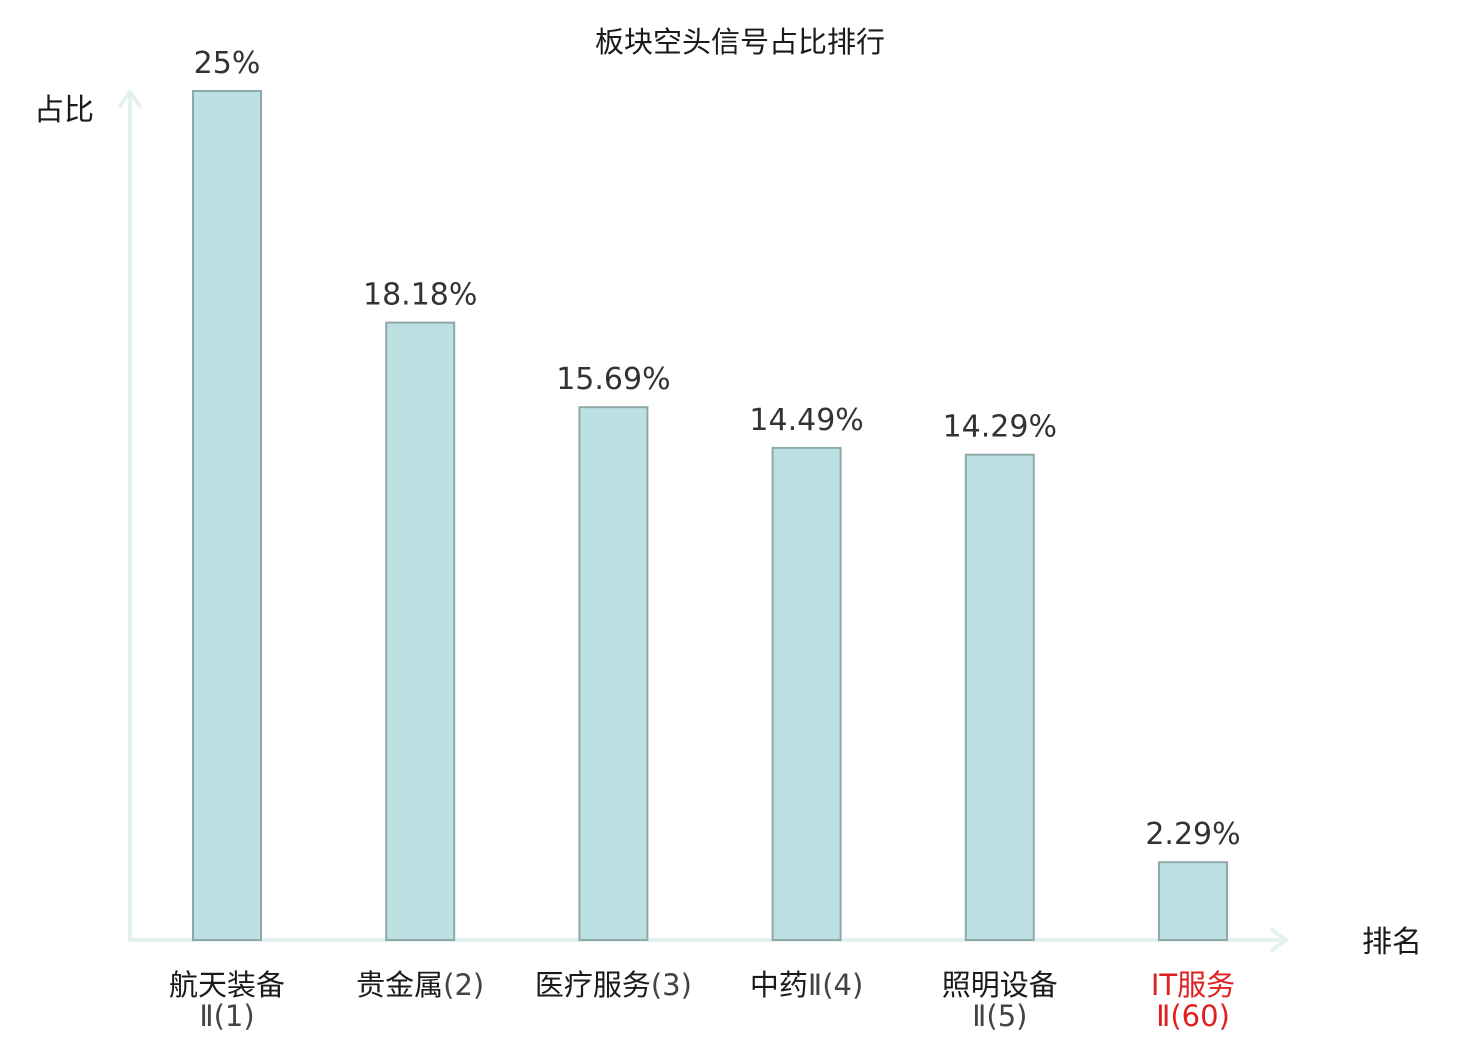 This screenshot has width=1480, height=1040. What do you see at coordinates (420, 295) in the screenshot?
I see `value-label-2: 18.18%` at bounding box center [420, 295].